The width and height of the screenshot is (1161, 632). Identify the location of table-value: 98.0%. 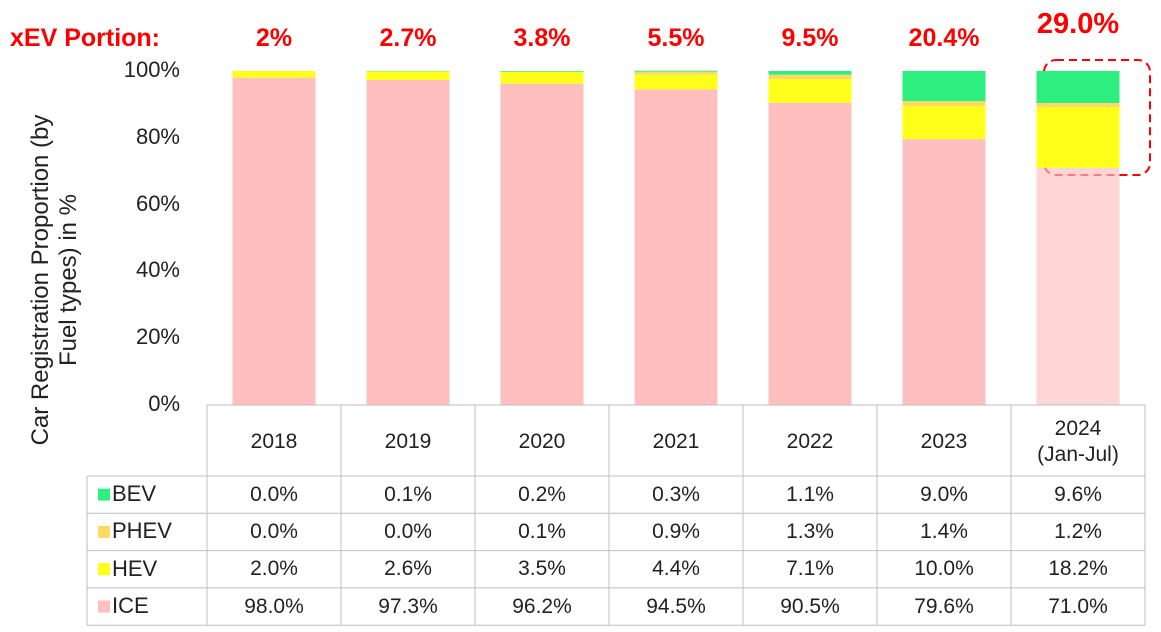
(274, 606).